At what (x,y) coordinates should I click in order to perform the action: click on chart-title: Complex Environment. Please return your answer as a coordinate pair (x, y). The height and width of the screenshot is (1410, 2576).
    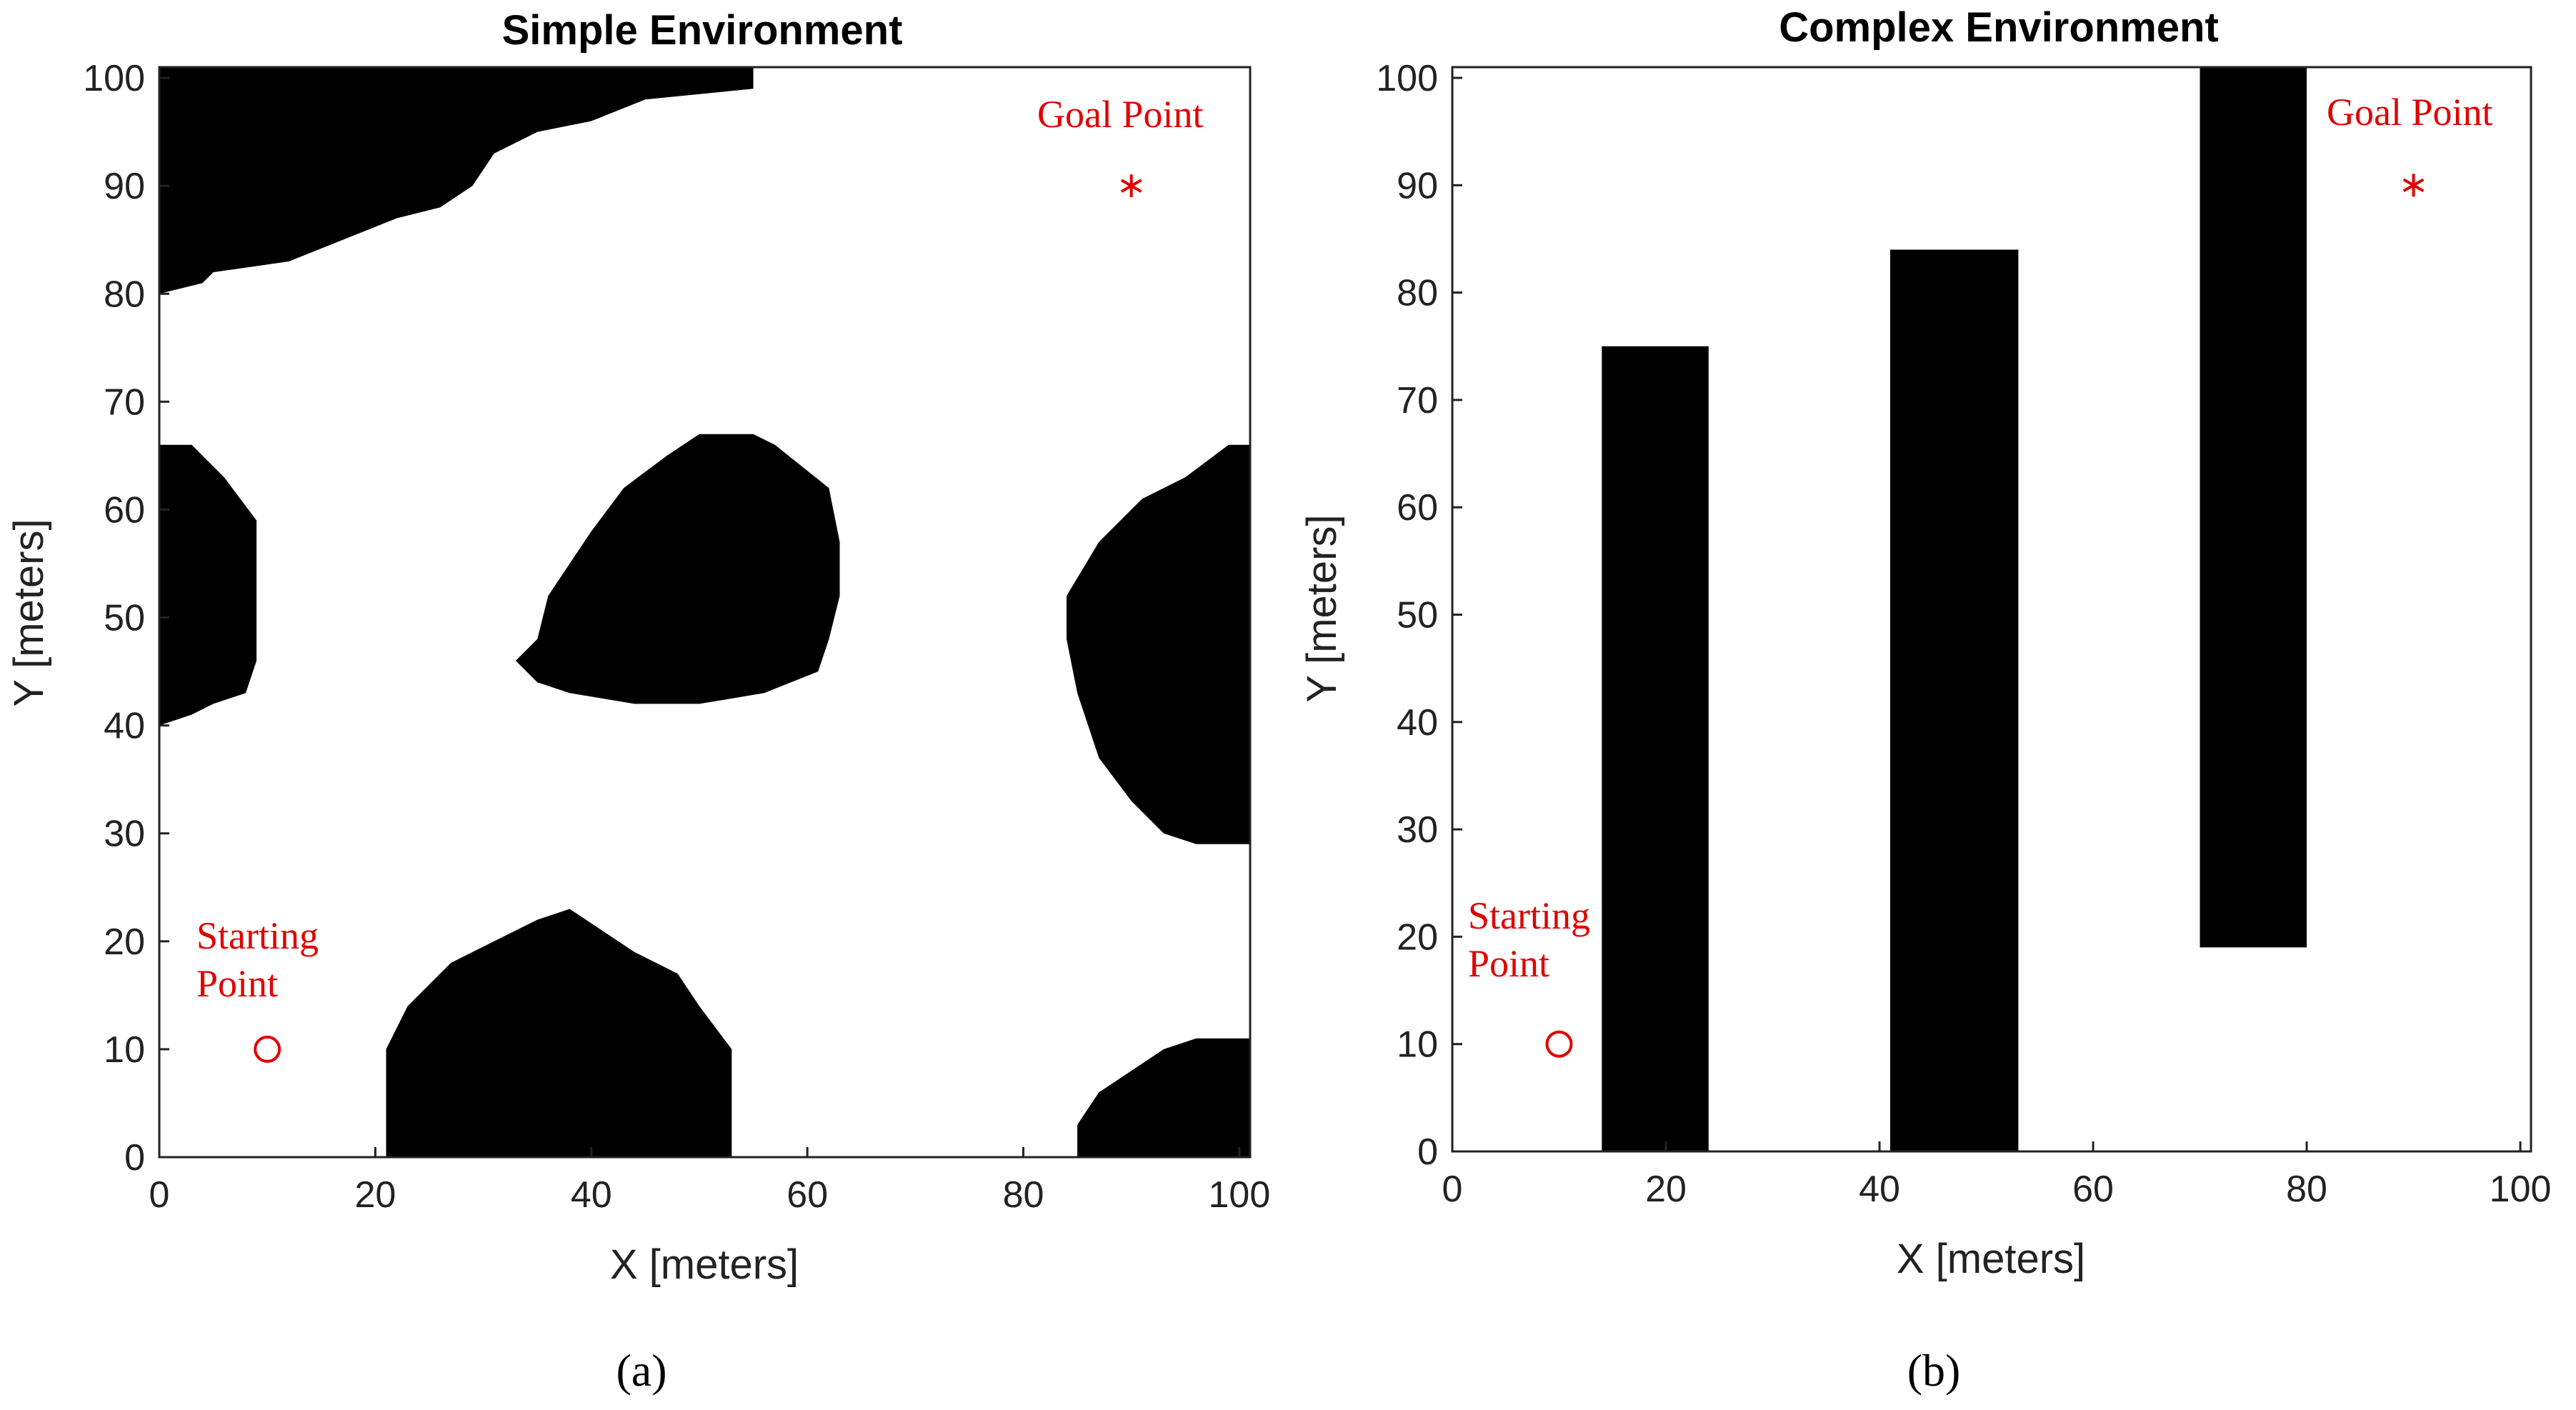
    Looking at the image, I should click on (1999, 27).